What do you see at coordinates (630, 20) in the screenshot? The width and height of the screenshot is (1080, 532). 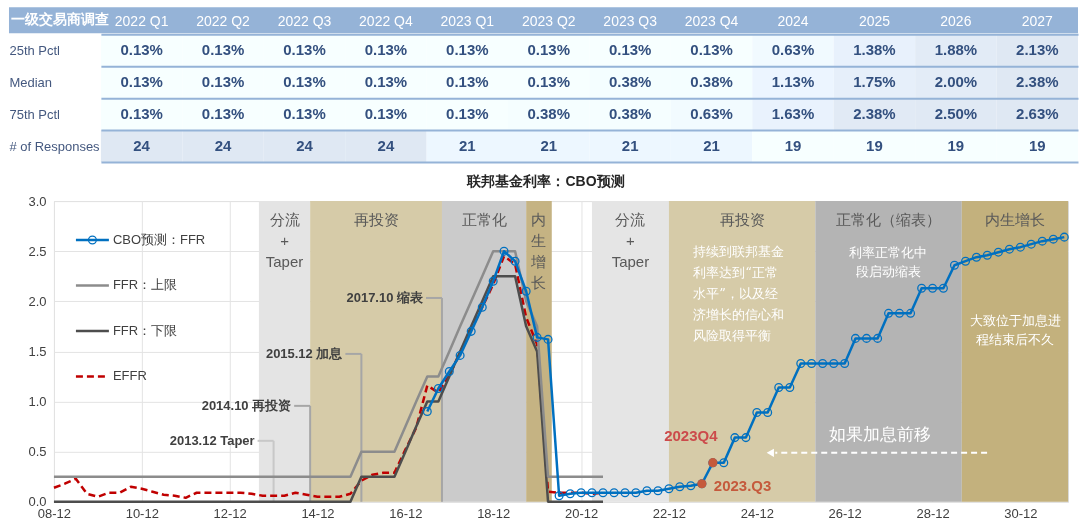 I see `x-tick-label: 2023 Q3` at bounding box center [630, 20].